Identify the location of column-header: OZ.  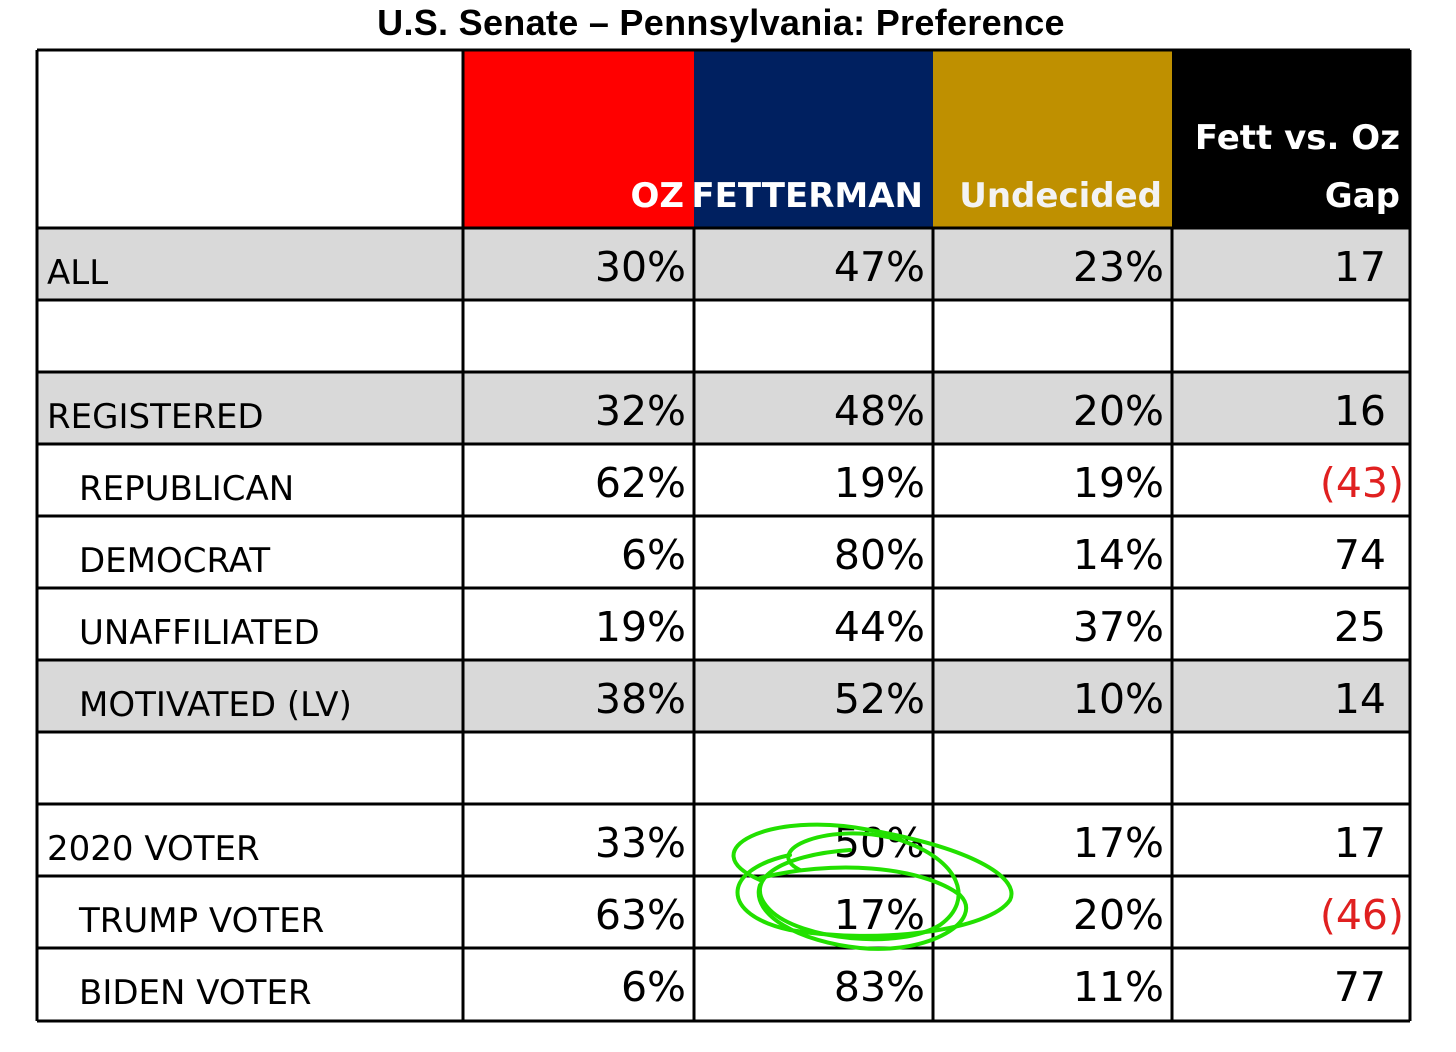
(578, 139).